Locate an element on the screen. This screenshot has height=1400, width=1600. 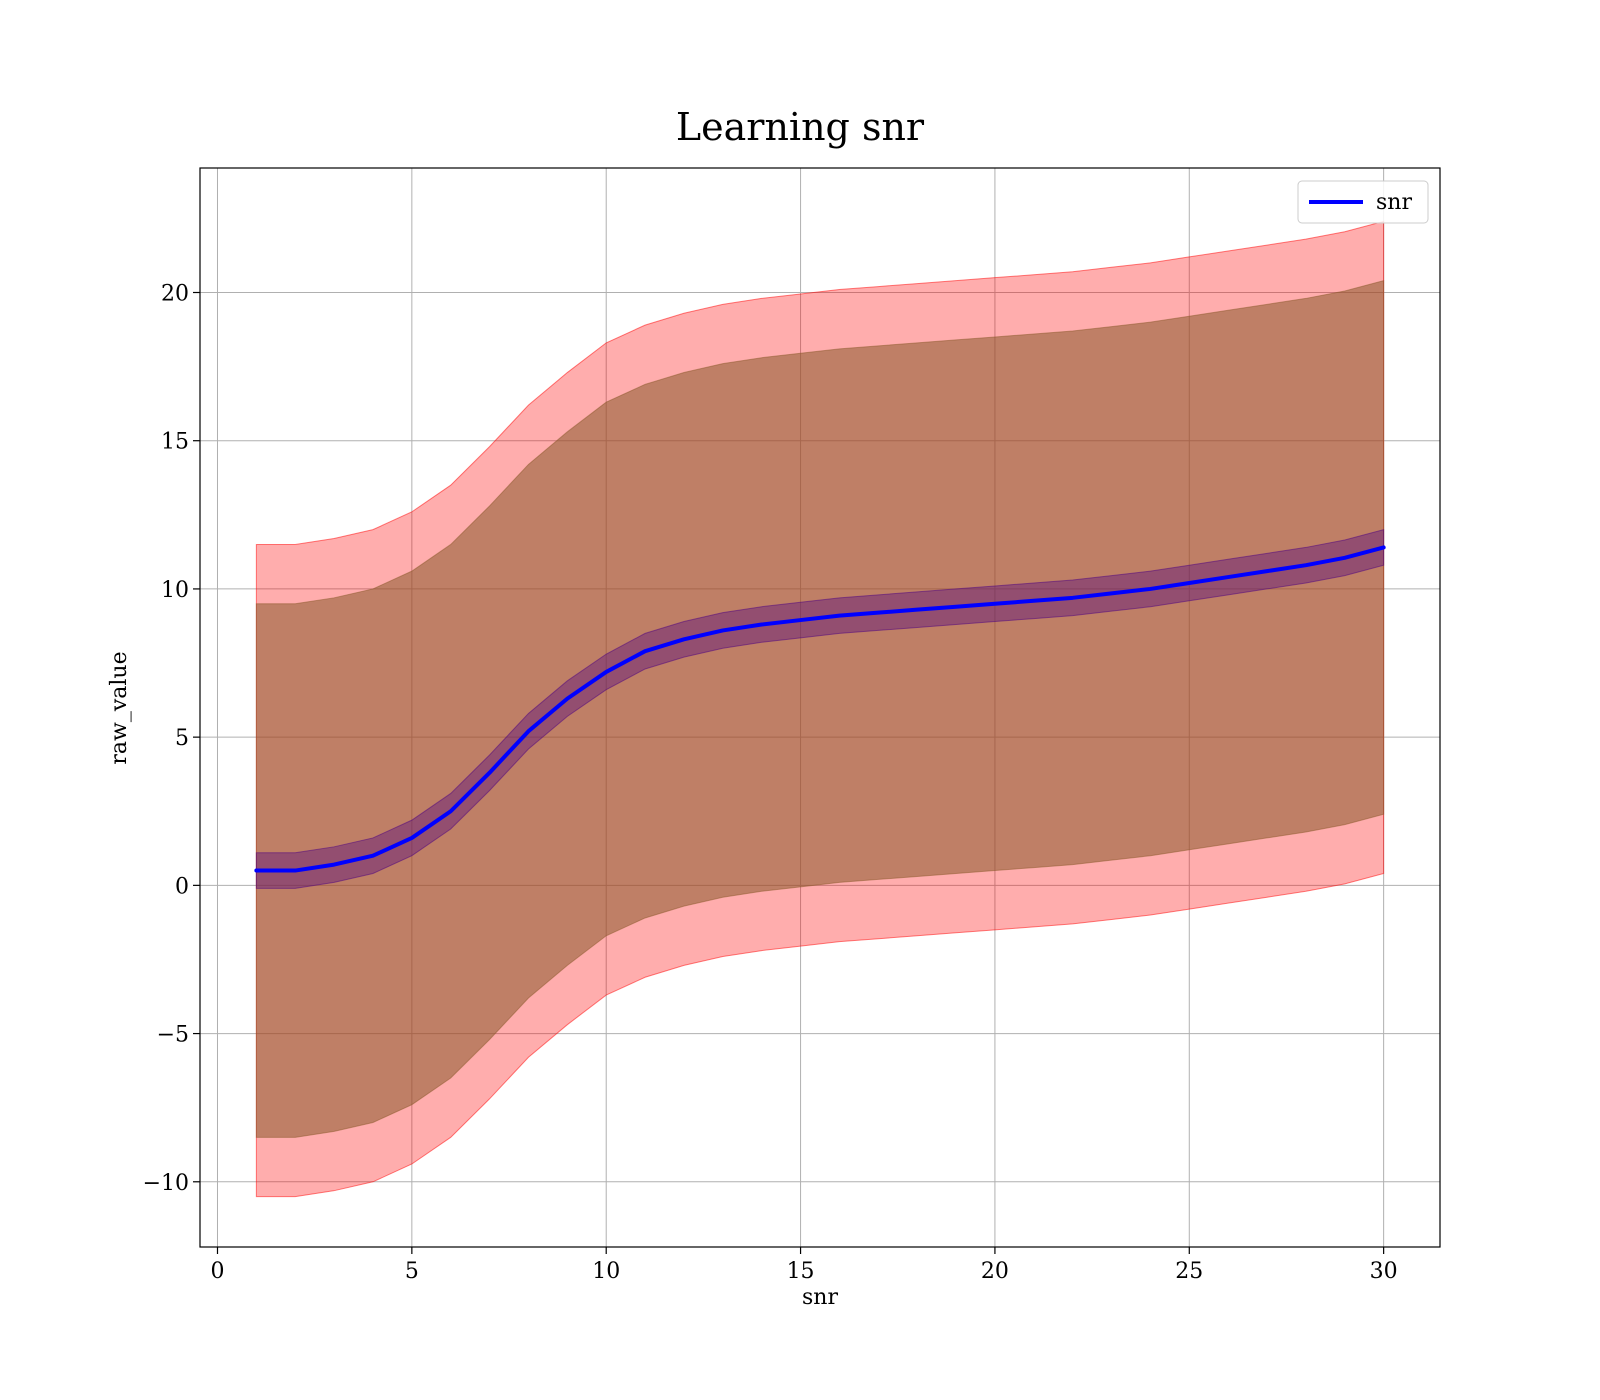
y-axis-label: raw_value is located at coordinates (119, 707).